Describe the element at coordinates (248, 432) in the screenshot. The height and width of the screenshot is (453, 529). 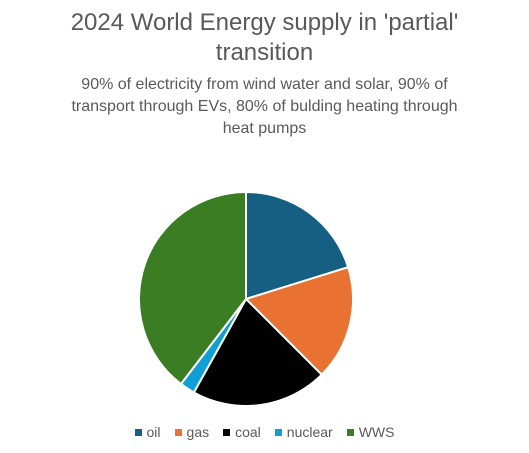
I see `legend-label: coal` at that location.